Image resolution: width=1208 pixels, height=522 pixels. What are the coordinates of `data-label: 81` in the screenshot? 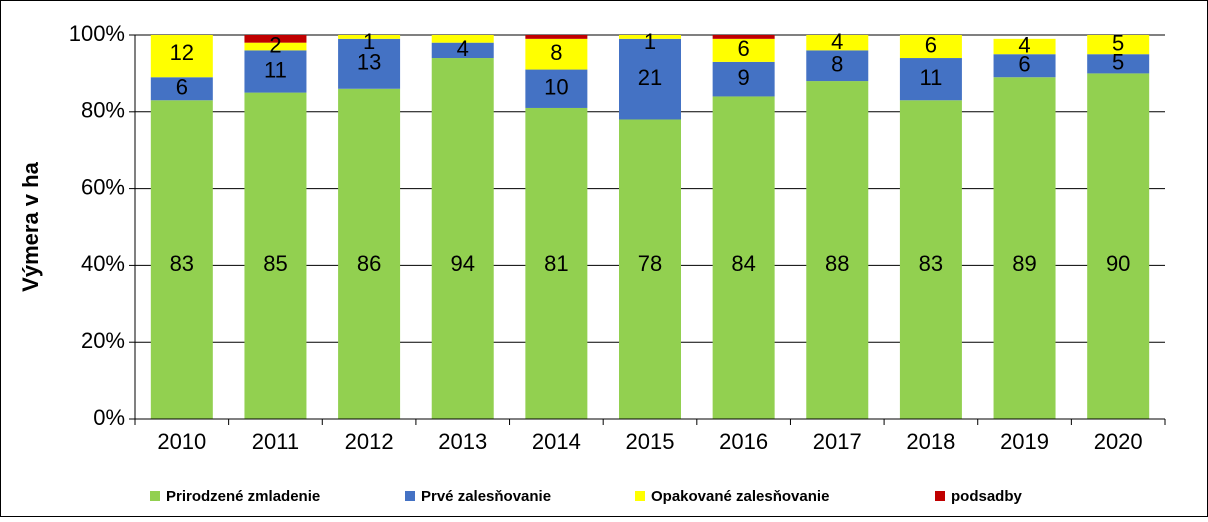 It's located at (556, 263).